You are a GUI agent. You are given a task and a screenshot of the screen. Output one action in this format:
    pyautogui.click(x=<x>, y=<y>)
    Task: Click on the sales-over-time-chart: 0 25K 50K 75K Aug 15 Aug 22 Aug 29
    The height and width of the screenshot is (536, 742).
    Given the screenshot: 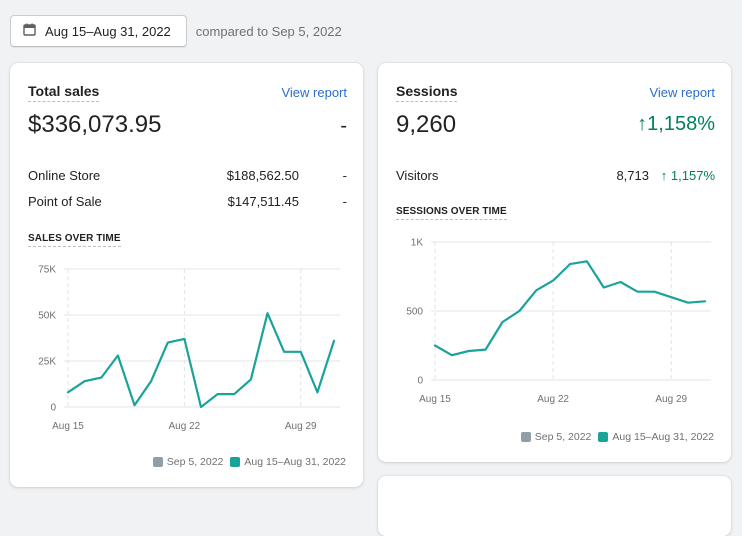 What is the action you would take?
    pyautogui.click(x=189, y=348)
    